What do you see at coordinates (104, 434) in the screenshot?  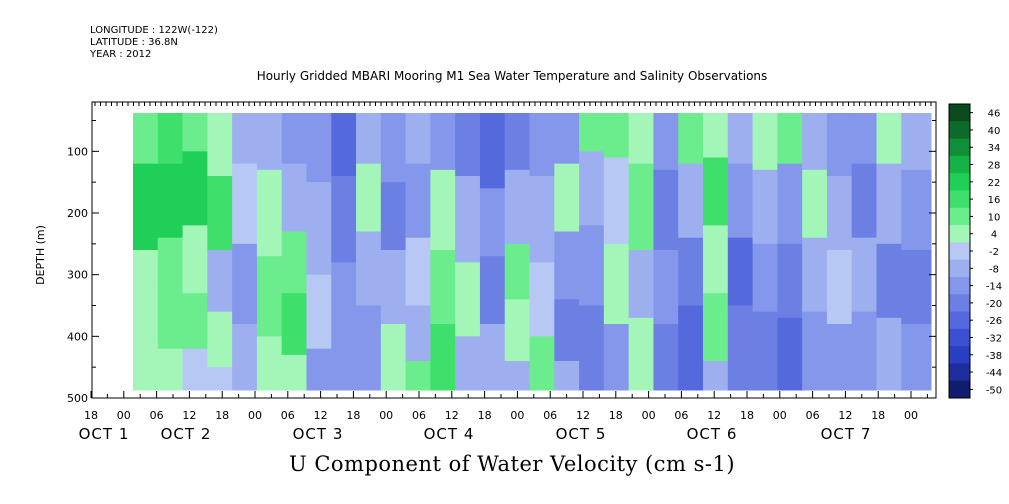 I see `x-date-label: OCT 1` at bounding box center [104, 434].